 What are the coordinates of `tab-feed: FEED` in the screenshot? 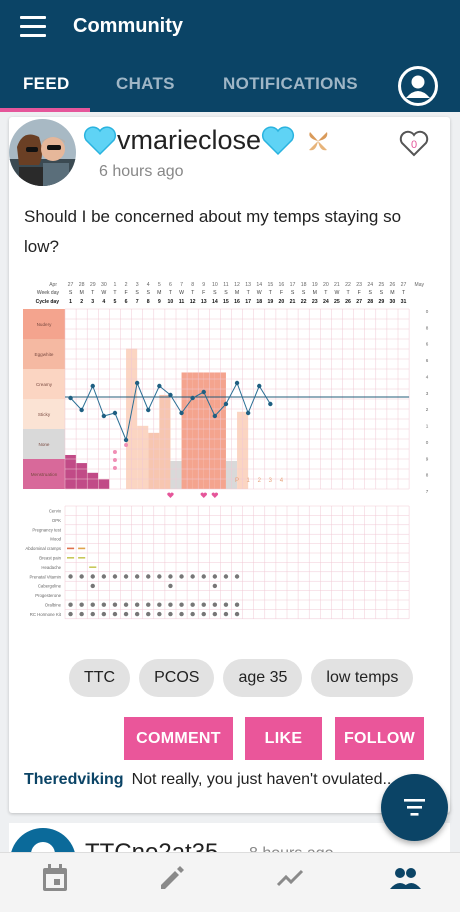 It's located at (46, 83).